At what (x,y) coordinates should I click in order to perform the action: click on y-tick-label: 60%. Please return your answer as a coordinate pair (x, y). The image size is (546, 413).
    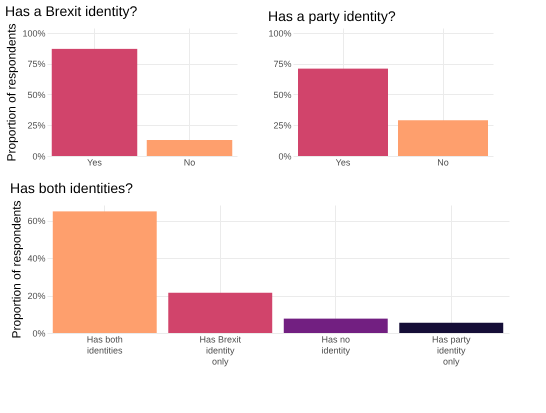
    Looking at the image, I should click on (36, 221).